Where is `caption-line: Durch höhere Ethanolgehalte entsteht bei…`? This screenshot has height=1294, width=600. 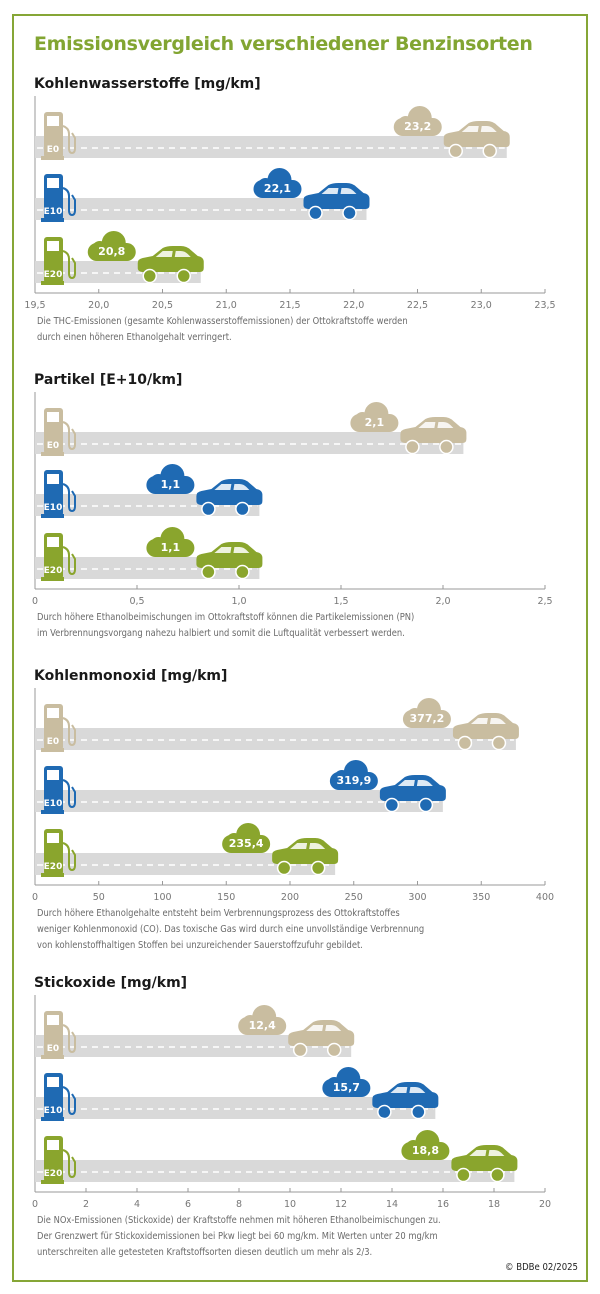
caption-line: Durch höhere Ethanolgehalte entsteht bei… is located at coordinates (218, 913).